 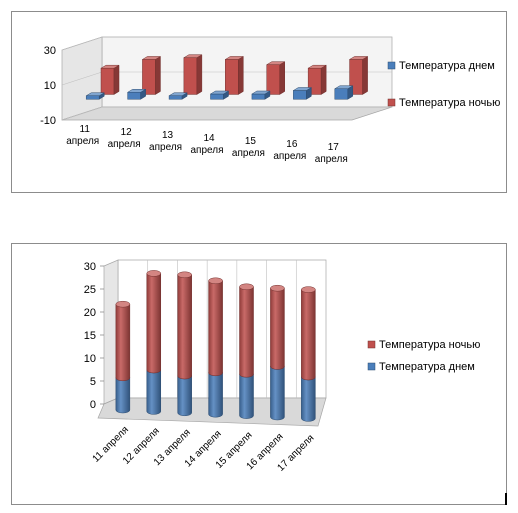 What do you see at coordinates (184, 327) in the screenshot?
I see `chart-2-cyl-night-2-body` at bounding box center [184, 327].